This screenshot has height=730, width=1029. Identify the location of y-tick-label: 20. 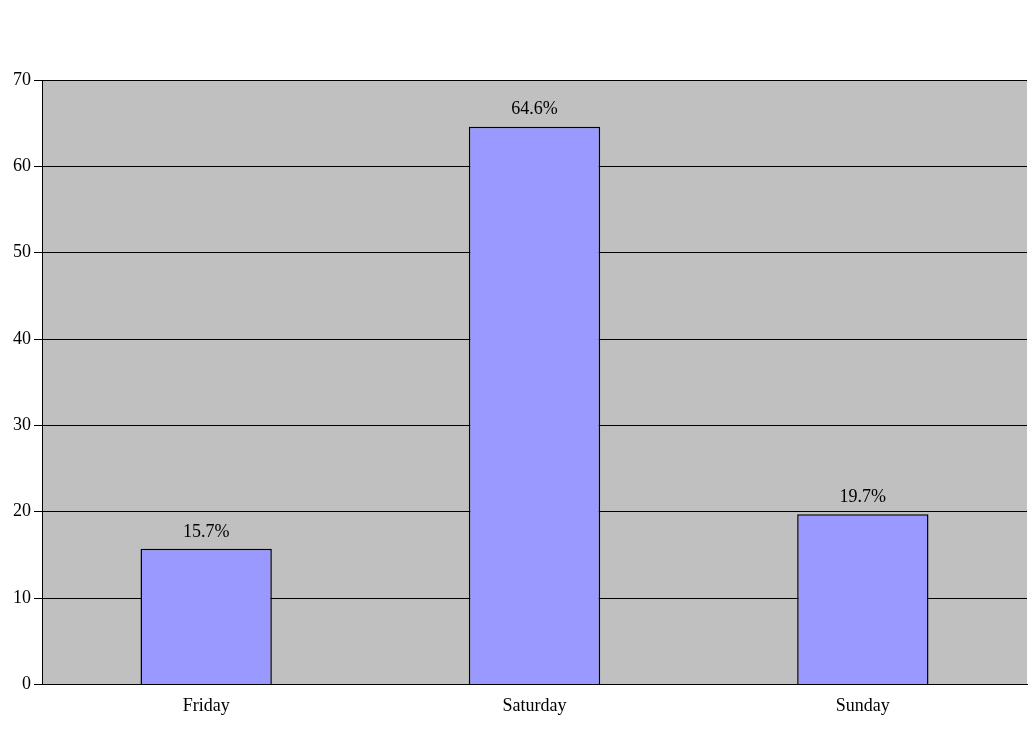
(22, 510).